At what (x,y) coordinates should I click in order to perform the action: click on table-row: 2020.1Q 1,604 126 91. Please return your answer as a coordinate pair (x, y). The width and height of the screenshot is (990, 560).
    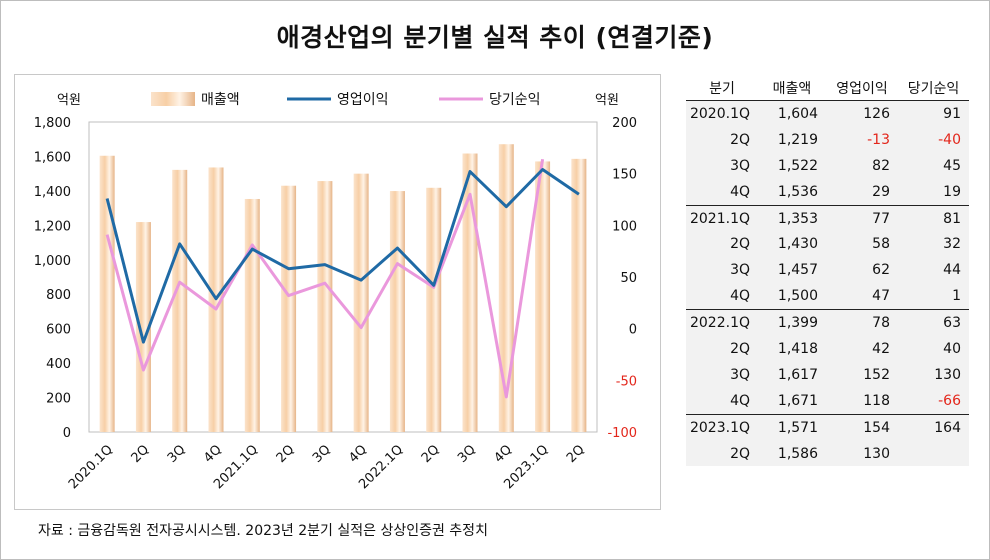
    Looking at the image, I should click on (827, 113).